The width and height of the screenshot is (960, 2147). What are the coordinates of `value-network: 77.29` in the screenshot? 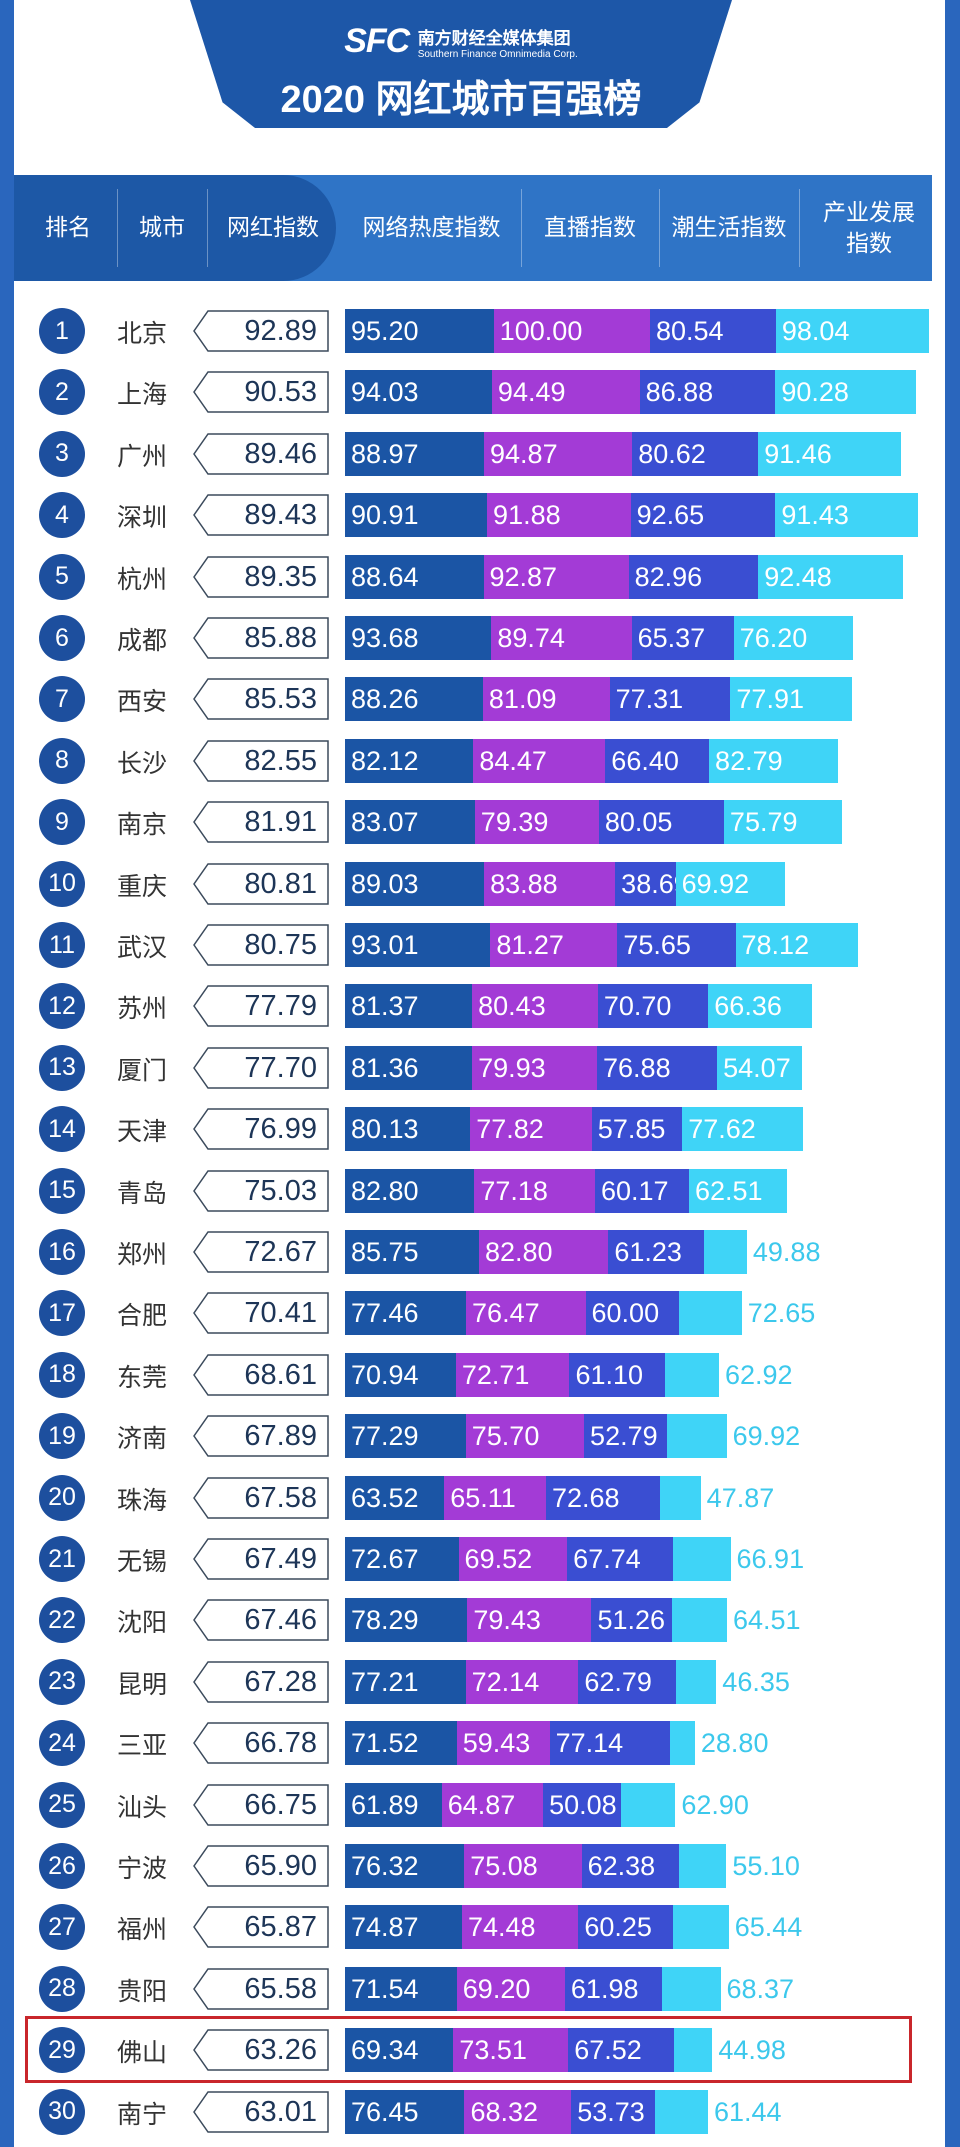 It's located at (385, 1436).